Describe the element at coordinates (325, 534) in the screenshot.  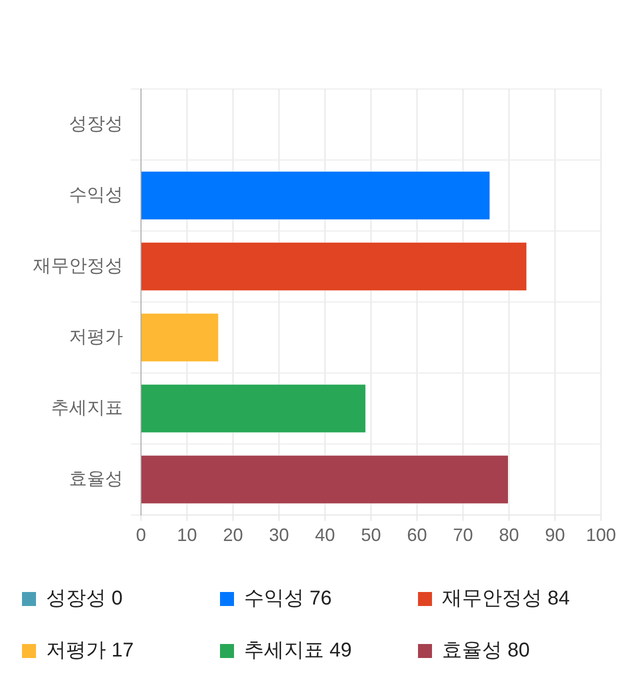
I see `x-tick-label: 40` at that location.